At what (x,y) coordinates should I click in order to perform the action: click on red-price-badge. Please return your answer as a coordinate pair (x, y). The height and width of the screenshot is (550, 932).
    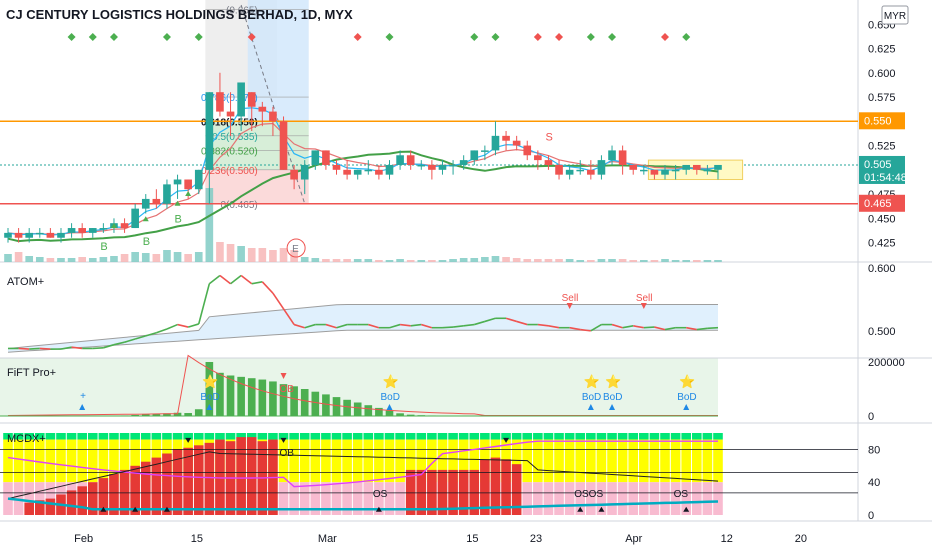
    Looking at the image, I should click on (882, 203).